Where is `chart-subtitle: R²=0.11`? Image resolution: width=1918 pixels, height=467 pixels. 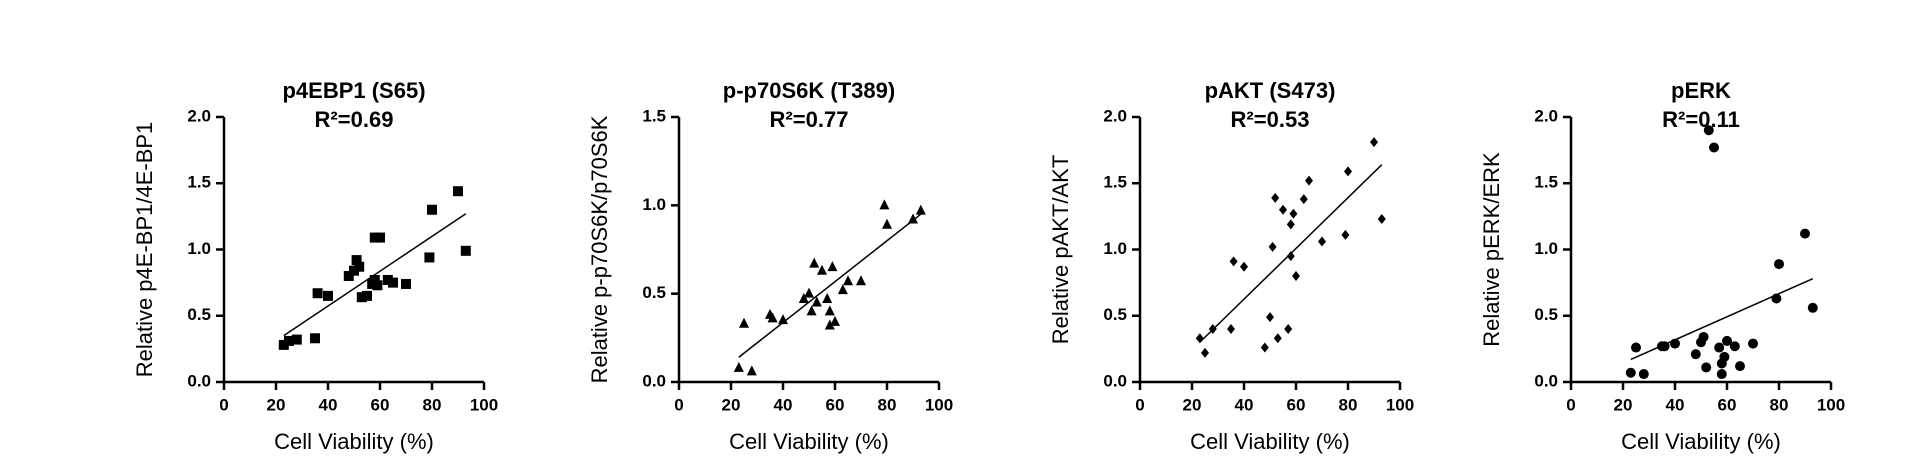
chart-subtitle: R²=0.11 is located at coordinates (1701, 119).